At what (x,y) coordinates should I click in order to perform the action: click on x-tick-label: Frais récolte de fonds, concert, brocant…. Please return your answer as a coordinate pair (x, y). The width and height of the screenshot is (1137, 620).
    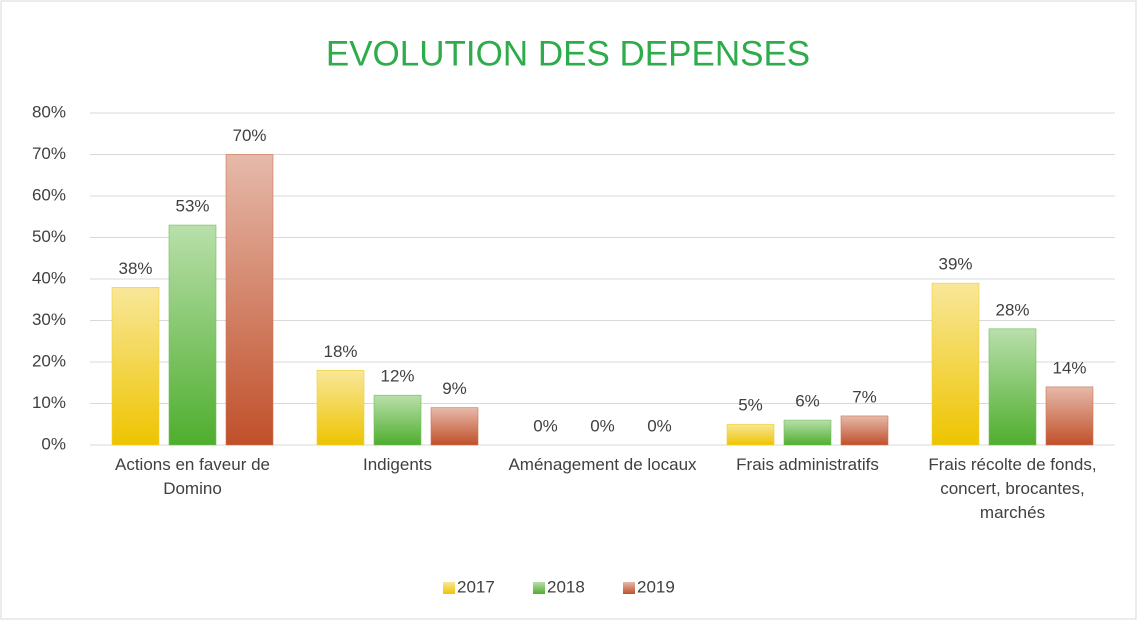
    Looking at the image, I should click on (1012, 488).